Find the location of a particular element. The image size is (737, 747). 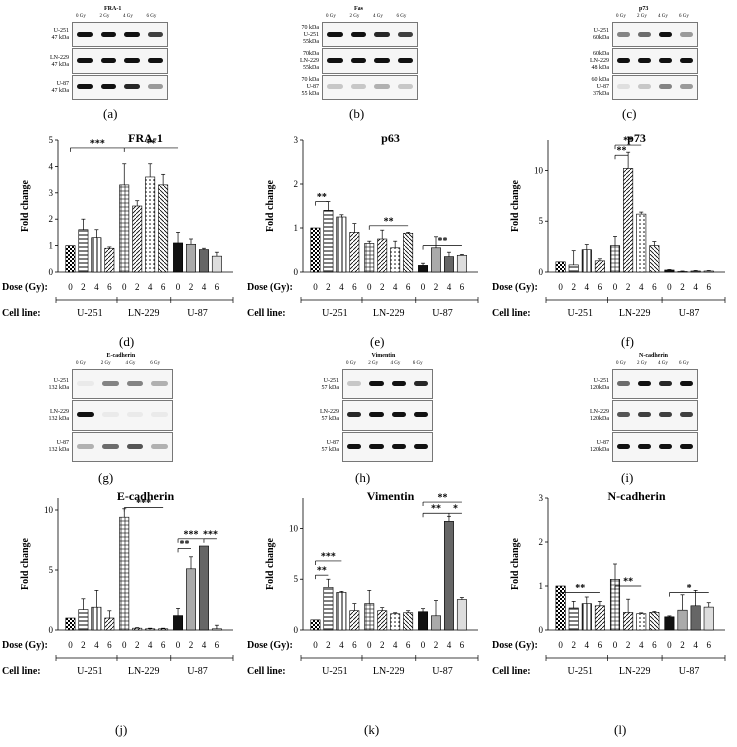

lane-label: 4 Gy is located at coordinates (128, 16).